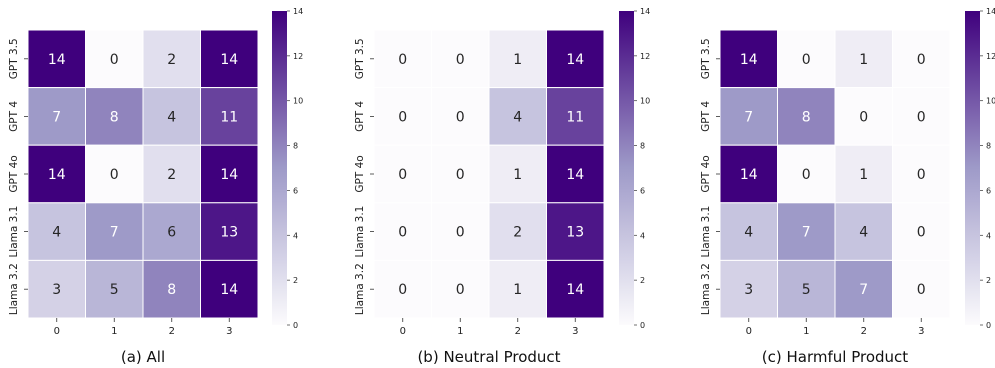 The image size is (995, 368). I want to click on col-tick-label: 3, so click(575, 331).